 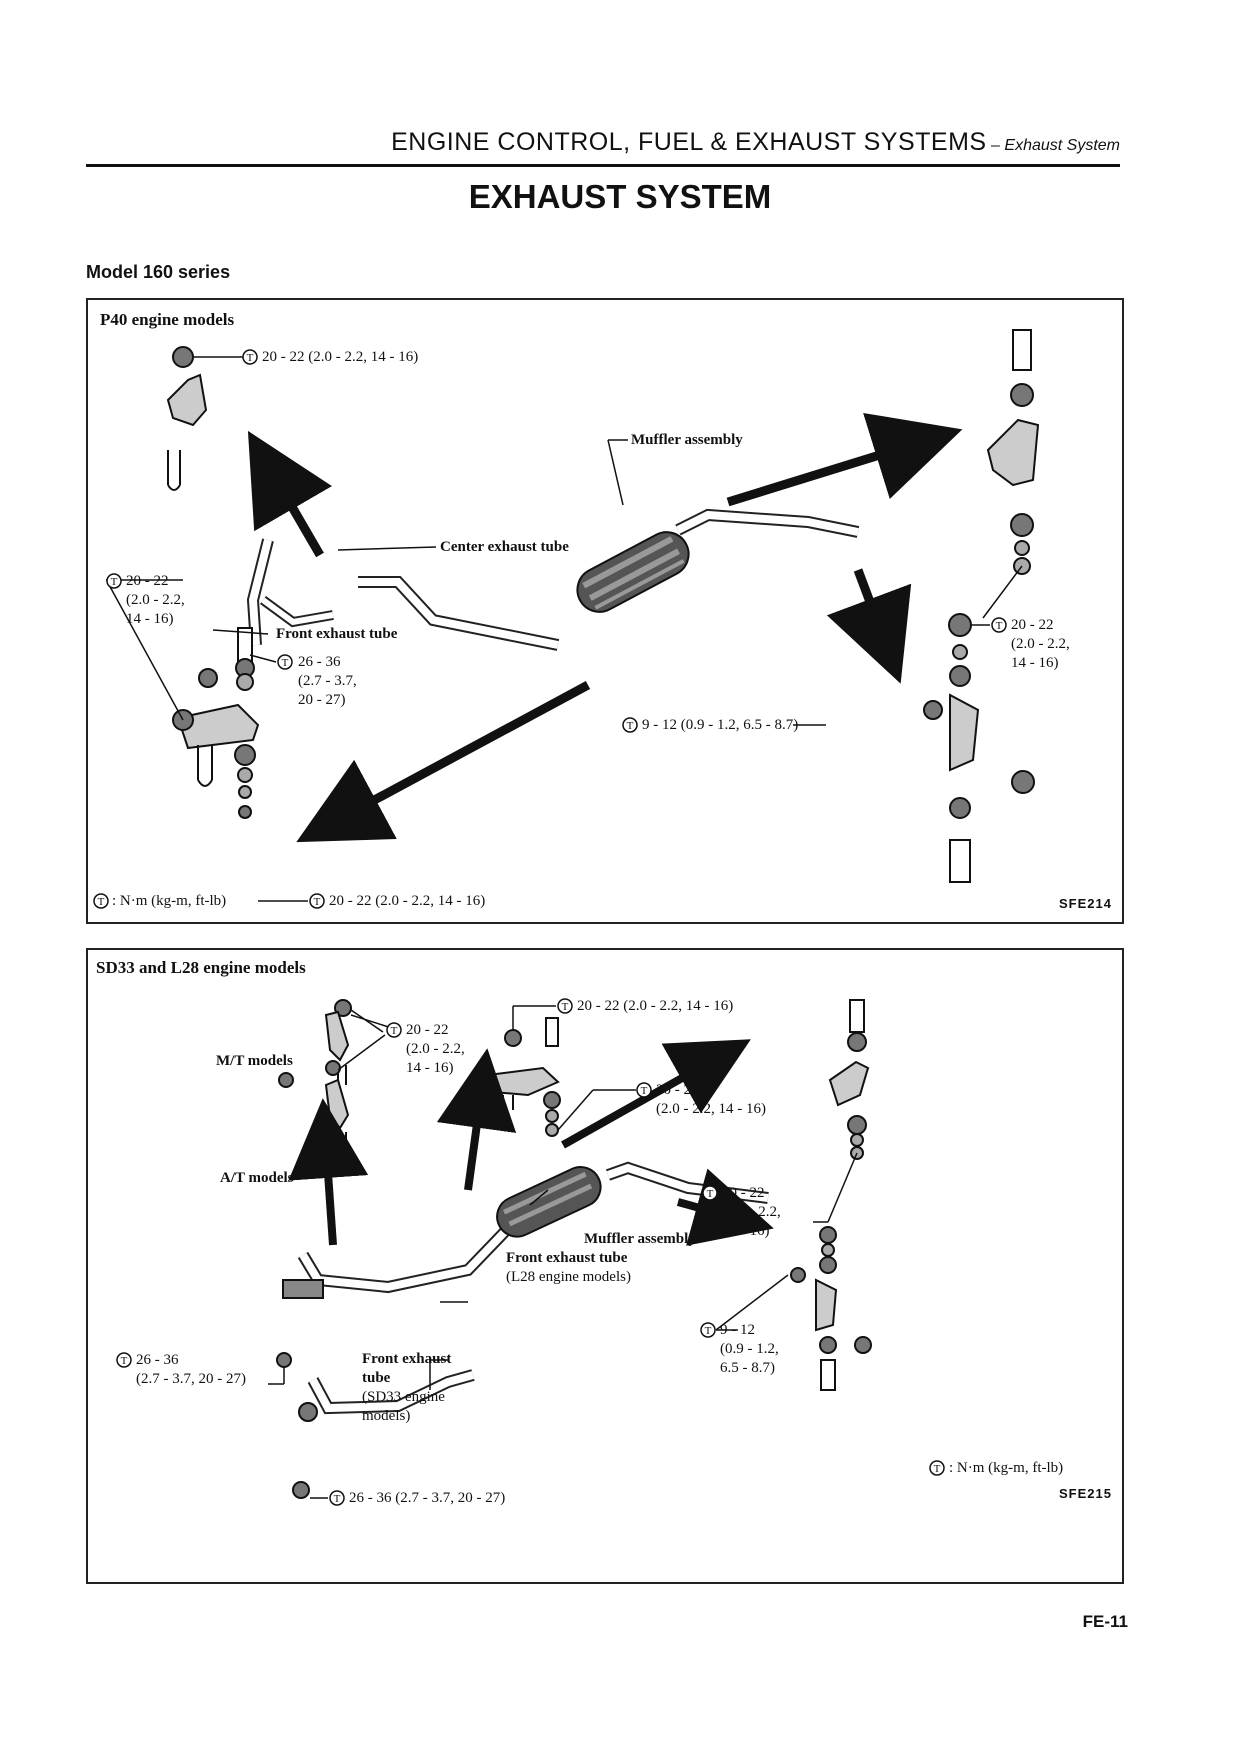 What do you see at coordinates (150, 619) in the screenshot?
I see `torque-label-left-3: 14 - 16)` at bounding box center [150, 619].